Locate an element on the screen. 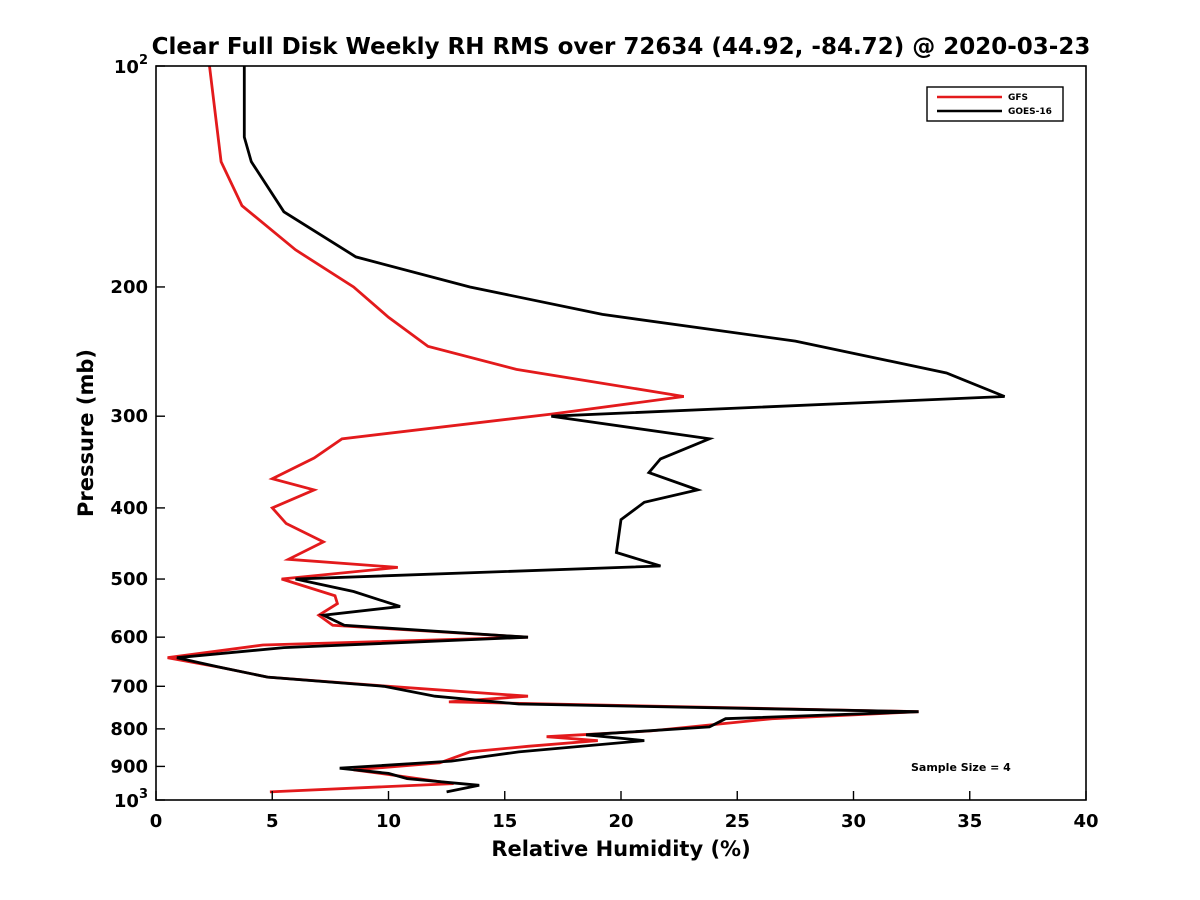 The height and width of the screenshot is (900, 1200). x-axis-label: Relative Humidity (%) is located at coordinates (620, 849).